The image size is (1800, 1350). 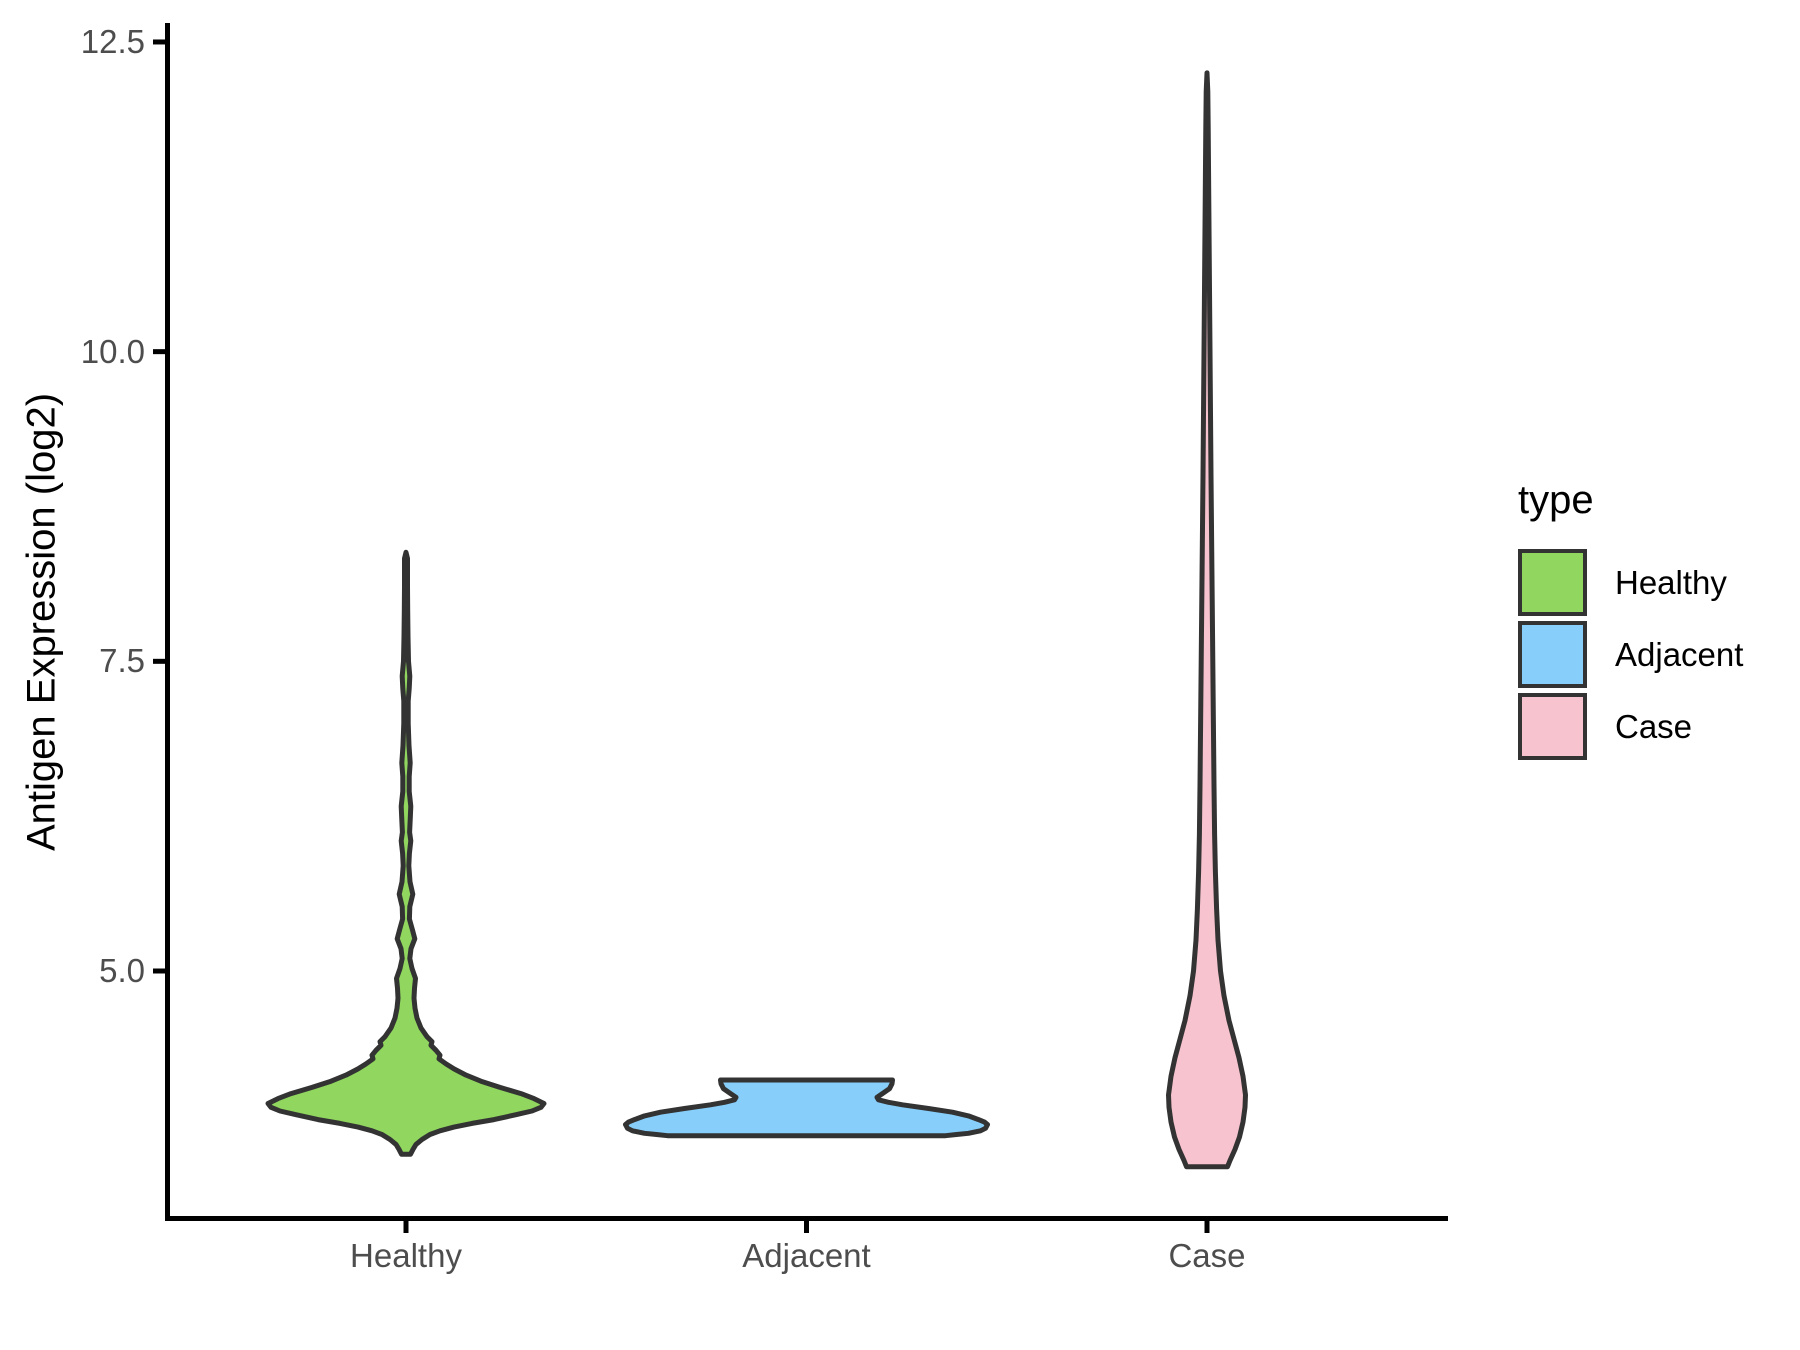 What do you see at coordinates (41, 622) in the screenshot?
I see `y-axis-title: Antigen Expression (log2)` at bounding box center [41, 622].